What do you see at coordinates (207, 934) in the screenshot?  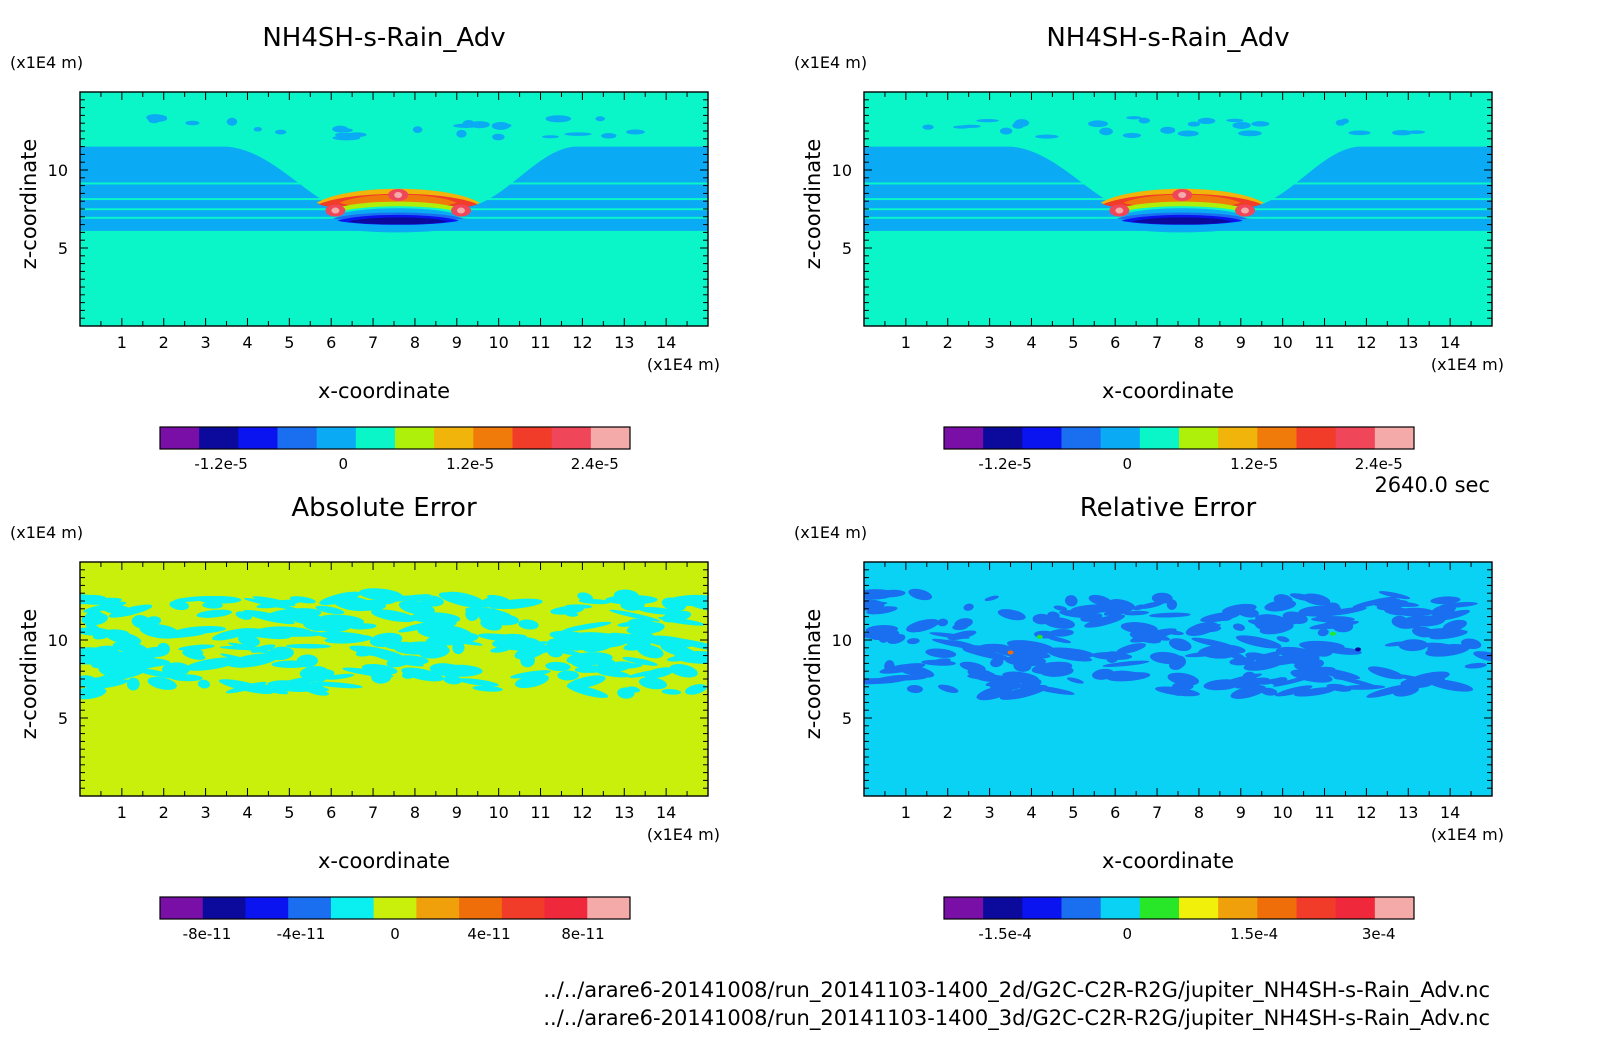 I see `colorbar-label: -8e-11` at bounding box center [207, 934].